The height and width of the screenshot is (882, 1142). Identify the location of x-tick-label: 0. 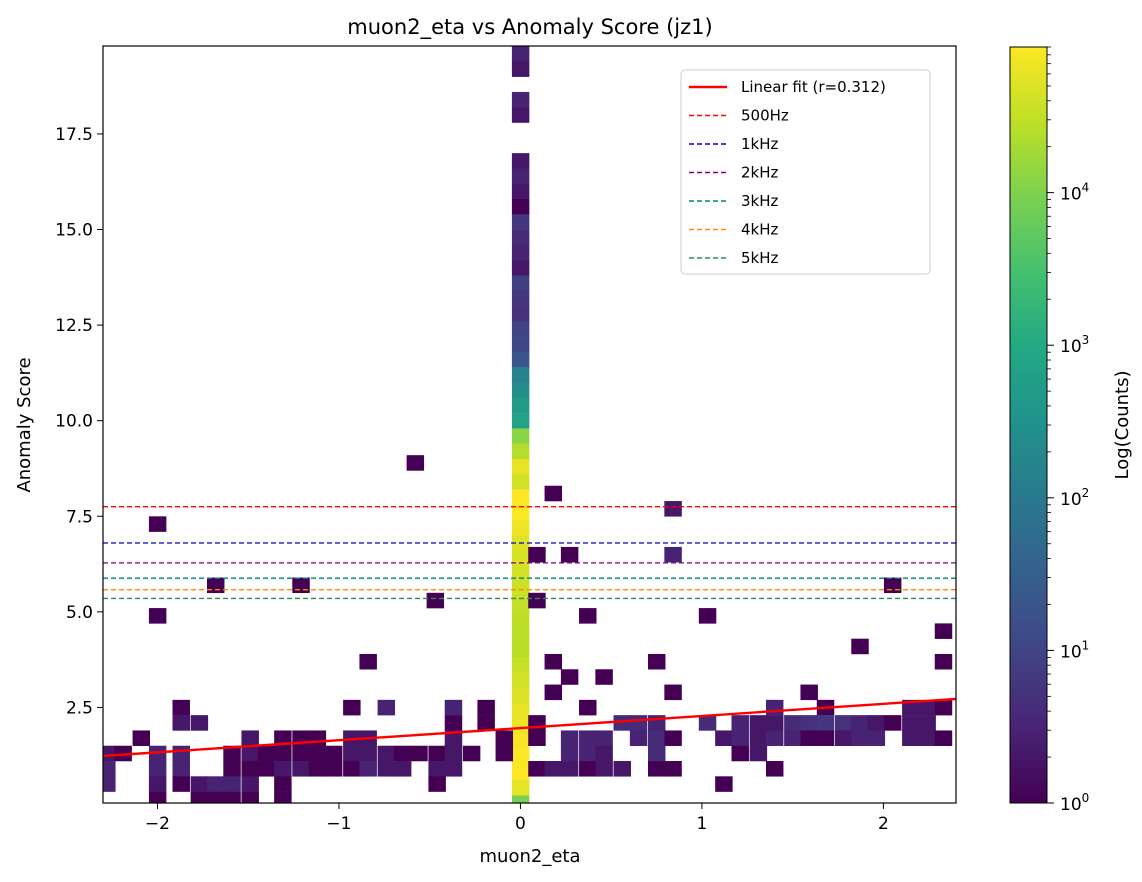
(520, 824).